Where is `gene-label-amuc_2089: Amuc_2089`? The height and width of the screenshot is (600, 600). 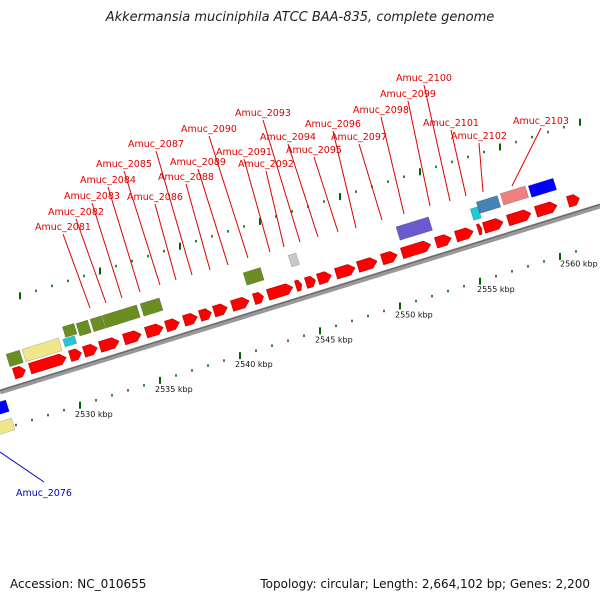
gene-label-amuc_2089: Amuc_2089 is located at coordinates (198, 162).